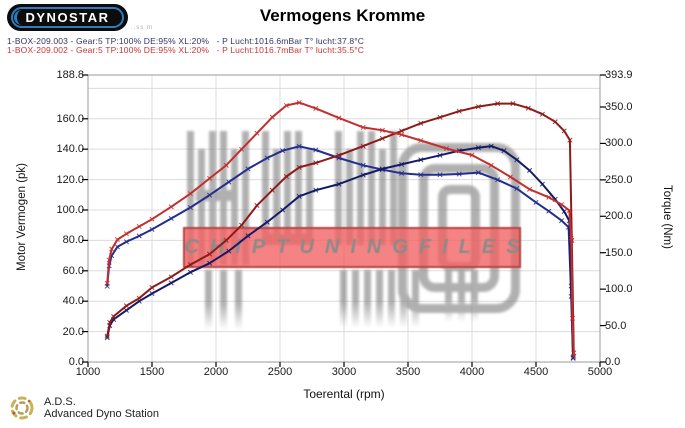  I want to click on tick-left-value: 60.0, so click(73, 270).